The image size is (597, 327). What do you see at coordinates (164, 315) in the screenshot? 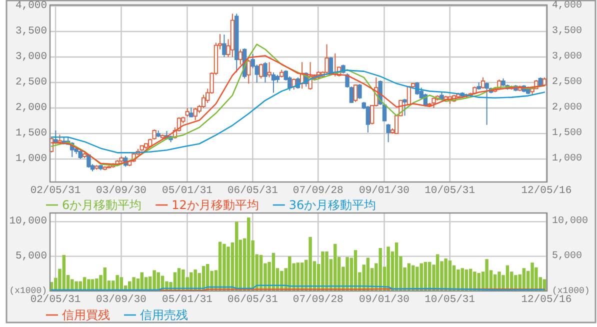
I see `legend-label: 信用売残` at bounding box center [164, 315].